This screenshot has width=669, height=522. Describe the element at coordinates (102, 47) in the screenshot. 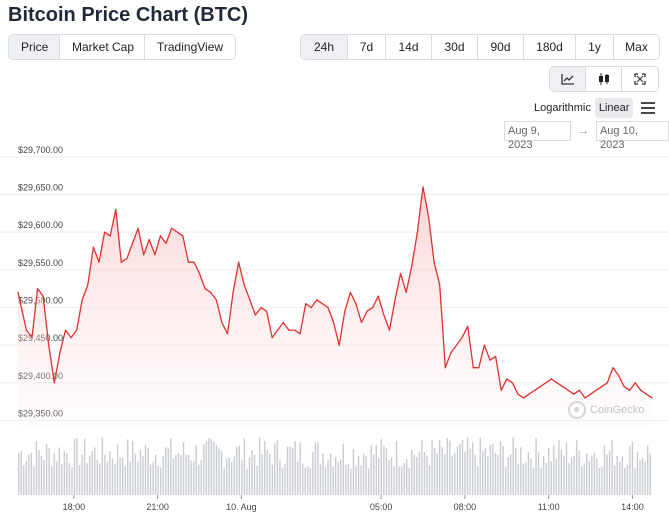

I see `tab-market-cap: Market Cap` at that location.